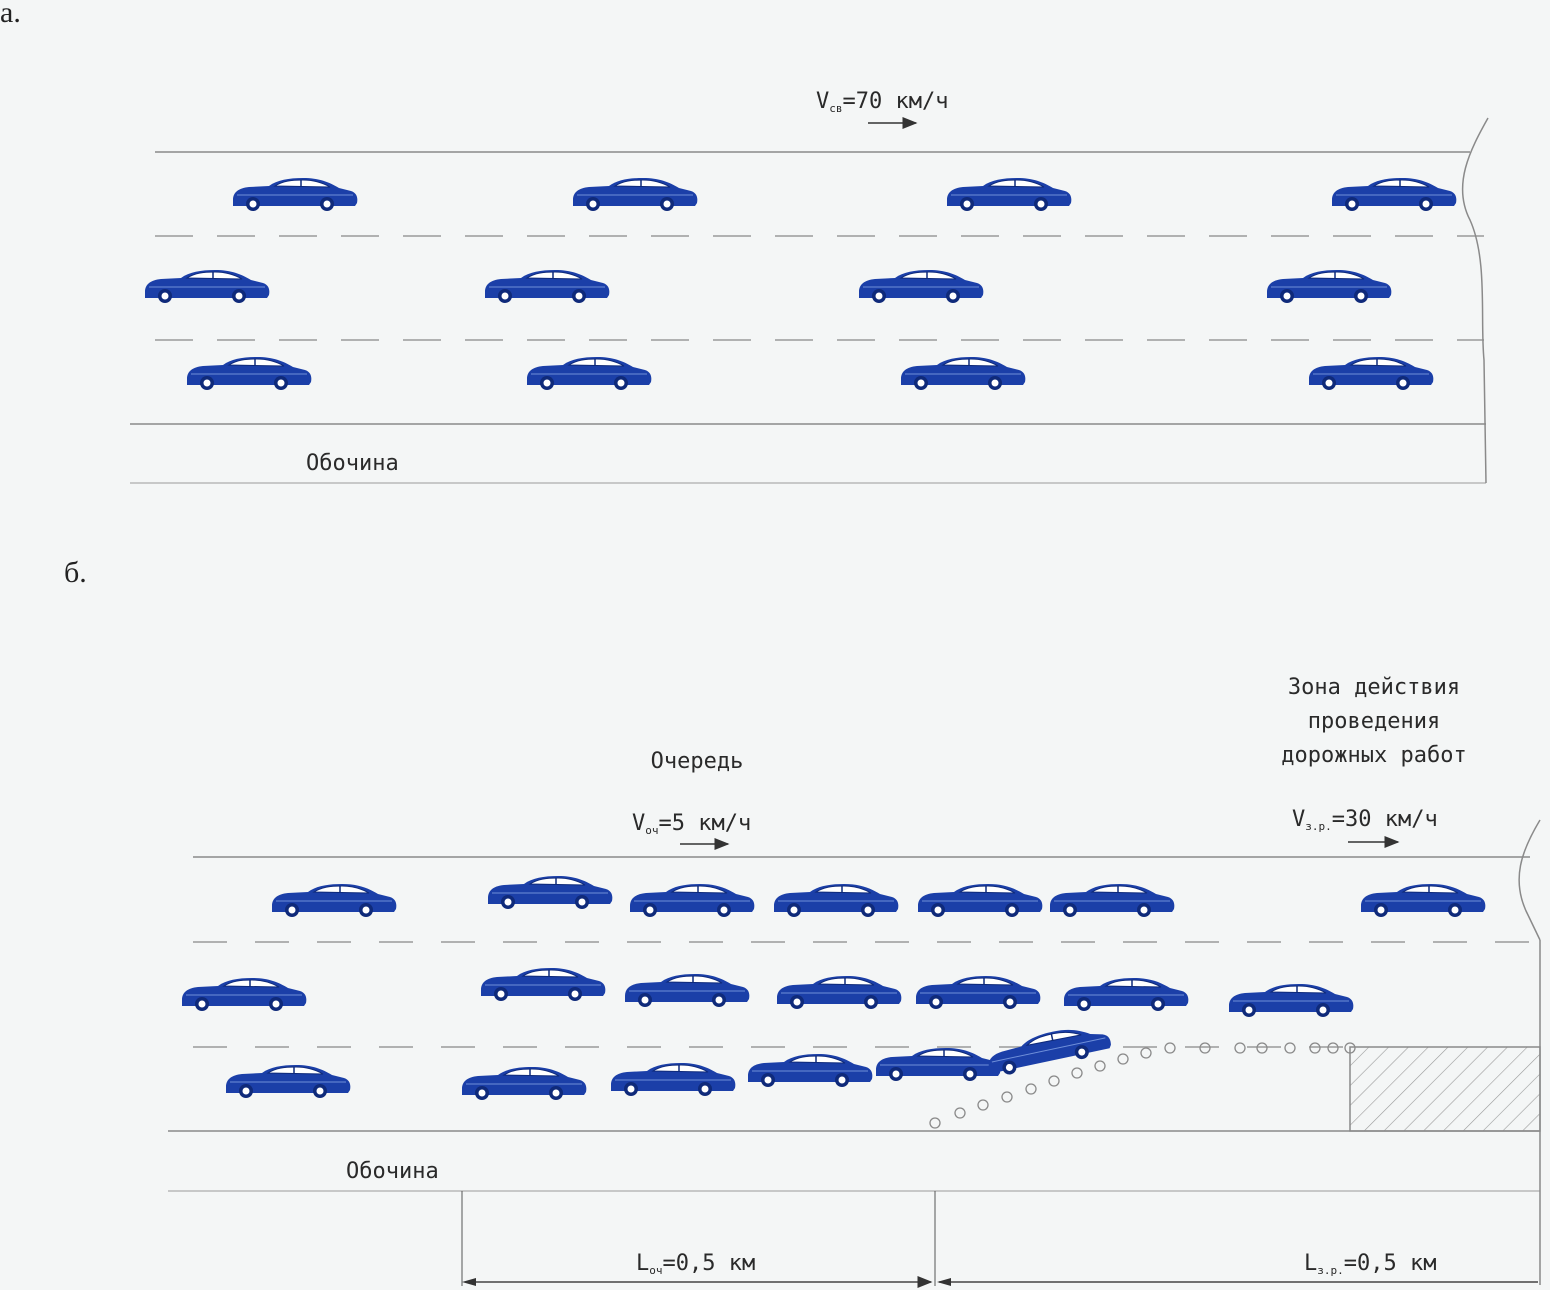  Describe the element at coordinates (697, 761) in the screenshot. I see `queue-title: Очередь` at that location.